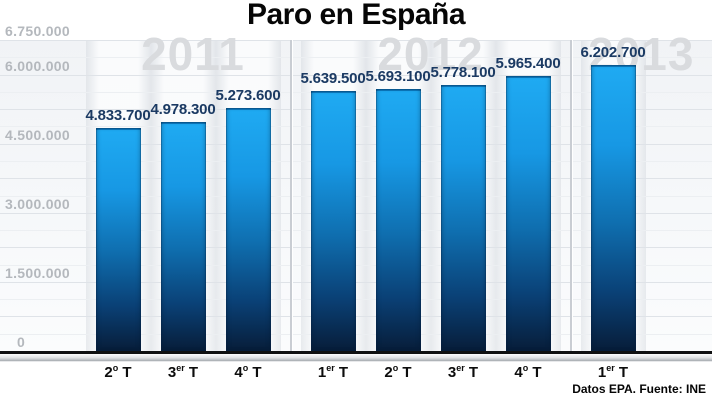 This screenshot has height=400, width=712. I want to click on y-tick-label: 4.500.000, so click(37, 134).